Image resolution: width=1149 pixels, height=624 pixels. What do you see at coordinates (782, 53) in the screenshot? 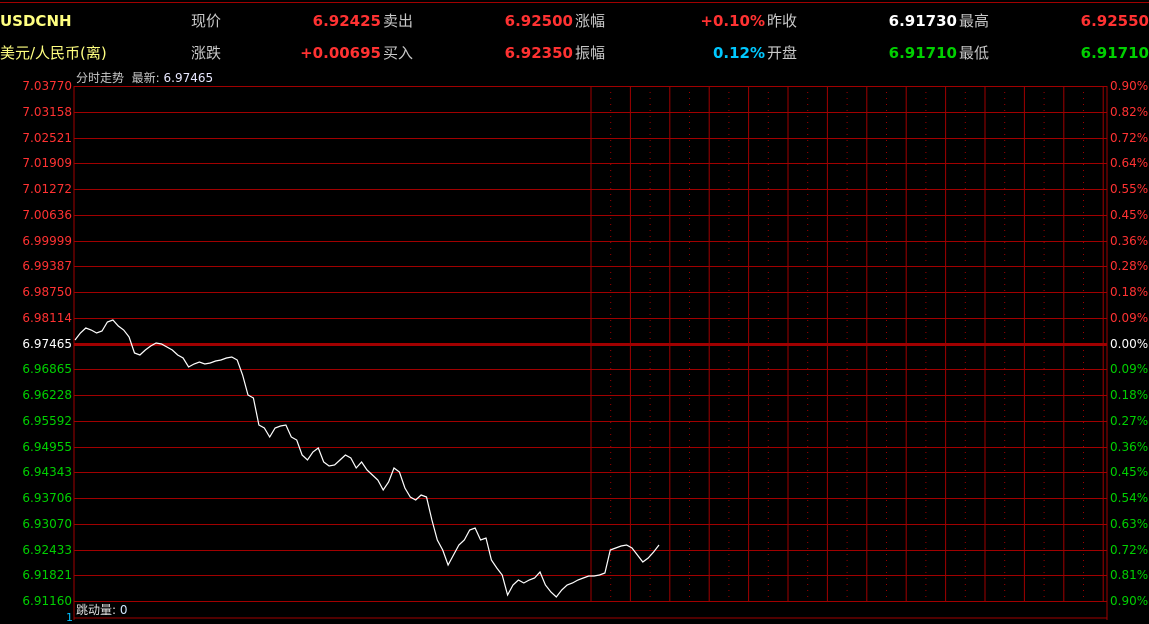
I see `quote-label: 开盘` at bounding box center [782, 53].